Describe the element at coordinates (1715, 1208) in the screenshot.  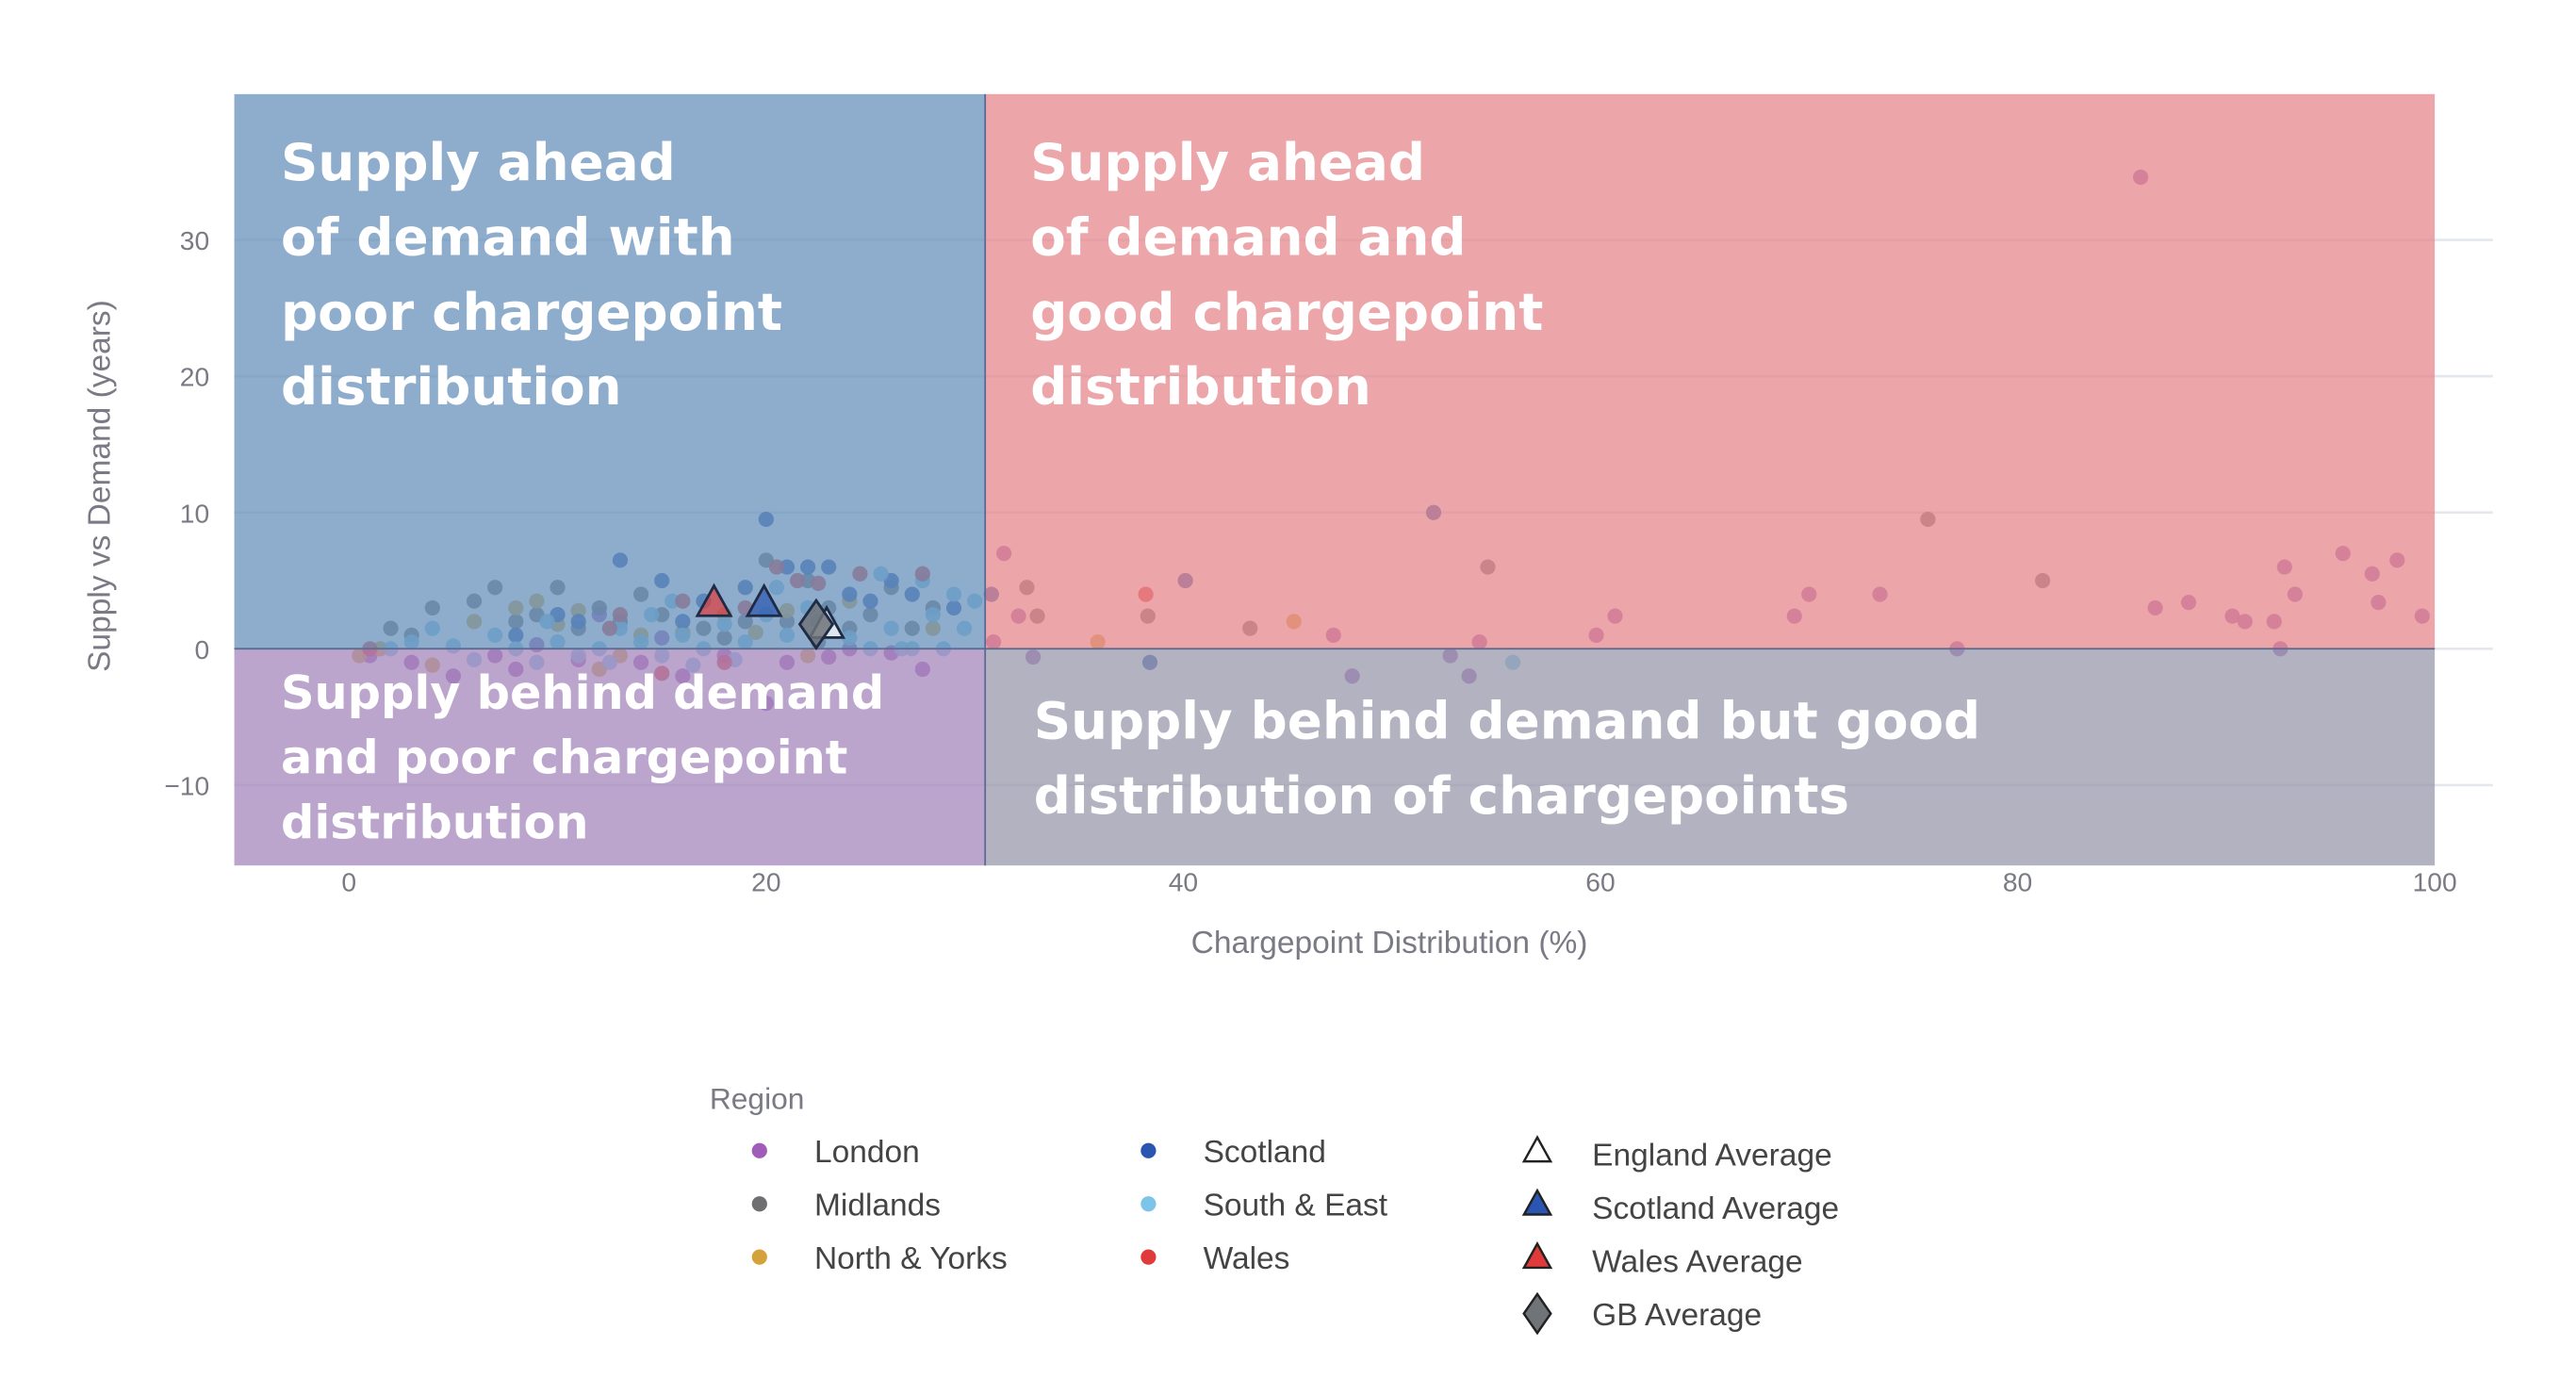
I see `legend-label: Scotland Average` at that location.